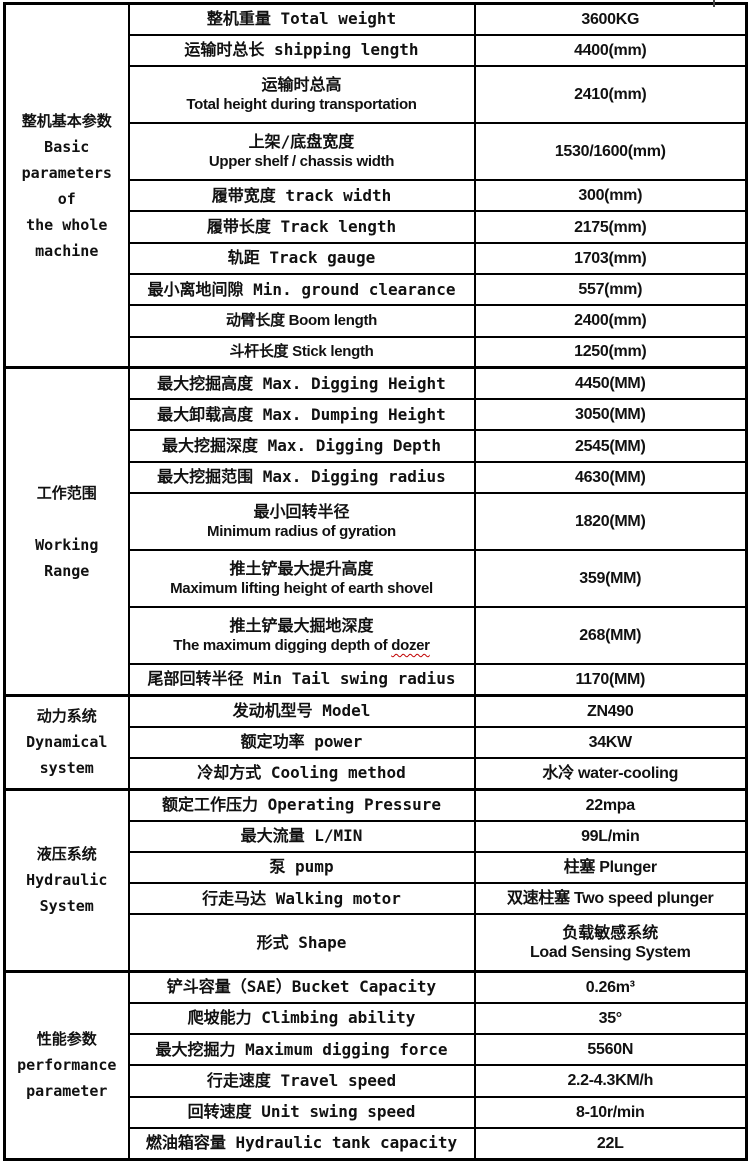  Describe the element at coordinates (610, 953) in the screenshot. I see `value-line: Load Sensing System` at that location.